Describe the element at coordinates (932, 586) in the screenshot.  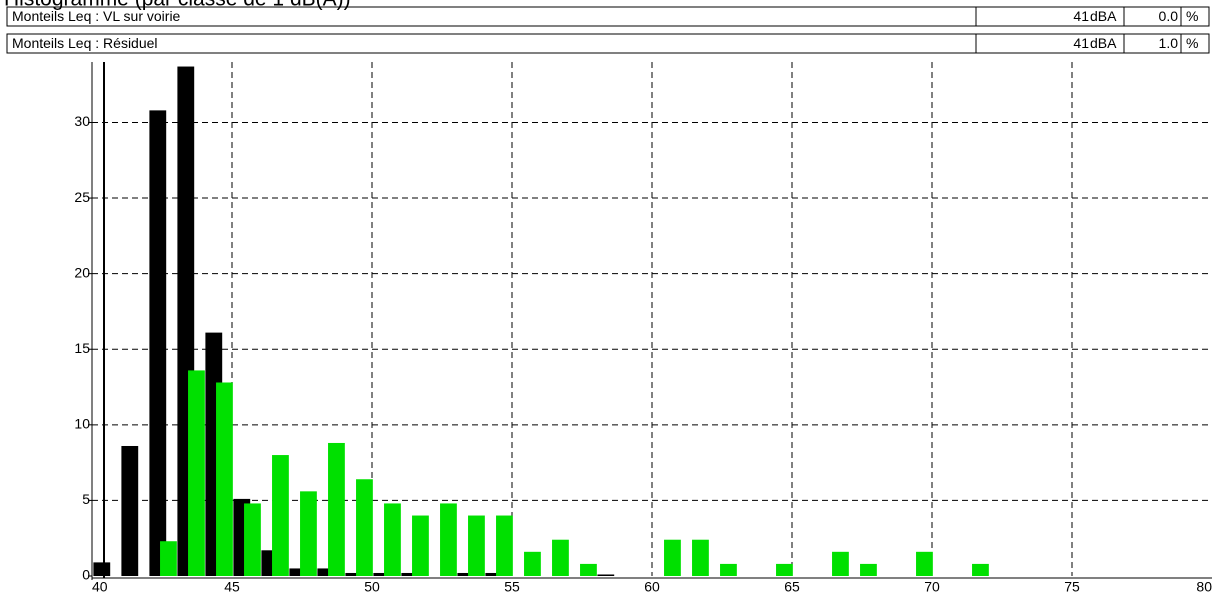
I see `x-tick-label: 70` at that location.